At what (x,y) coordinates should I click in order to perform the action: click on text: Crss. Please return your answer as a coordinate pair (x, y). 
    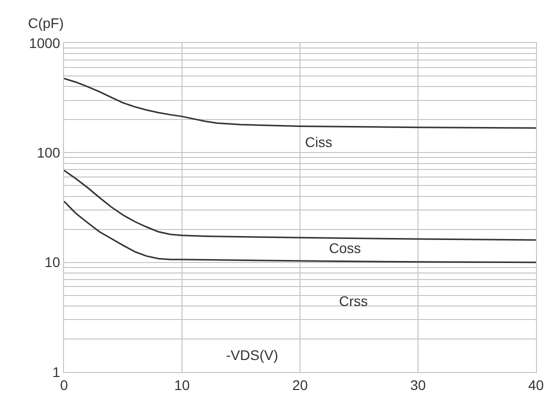
    Looking at the image, I should click on (353, 301).